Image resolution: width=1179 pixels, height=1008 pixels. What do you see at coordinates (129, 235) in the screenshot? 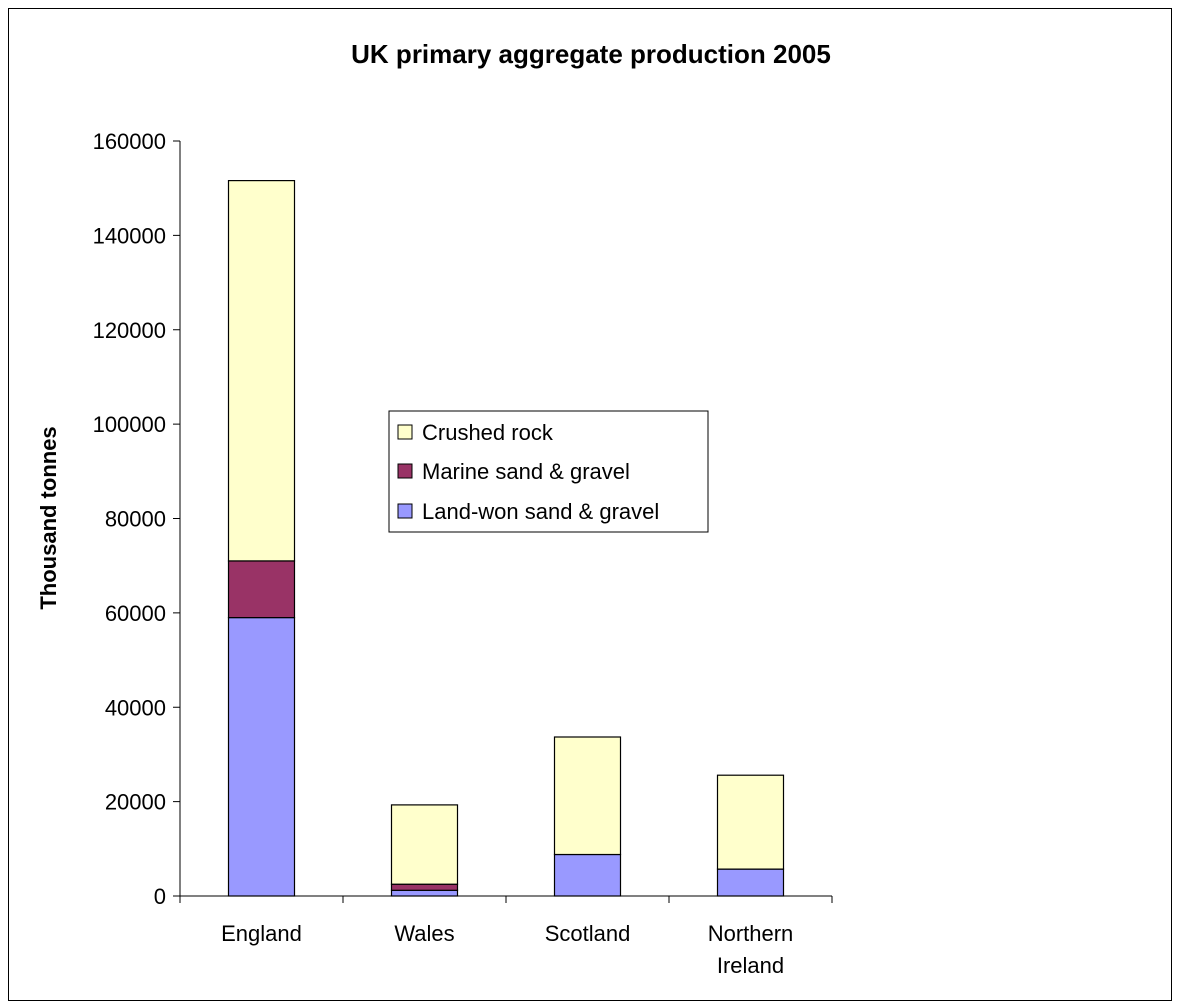
I see `y-tick-label-7: 140000` at bounding box center [129, 235].